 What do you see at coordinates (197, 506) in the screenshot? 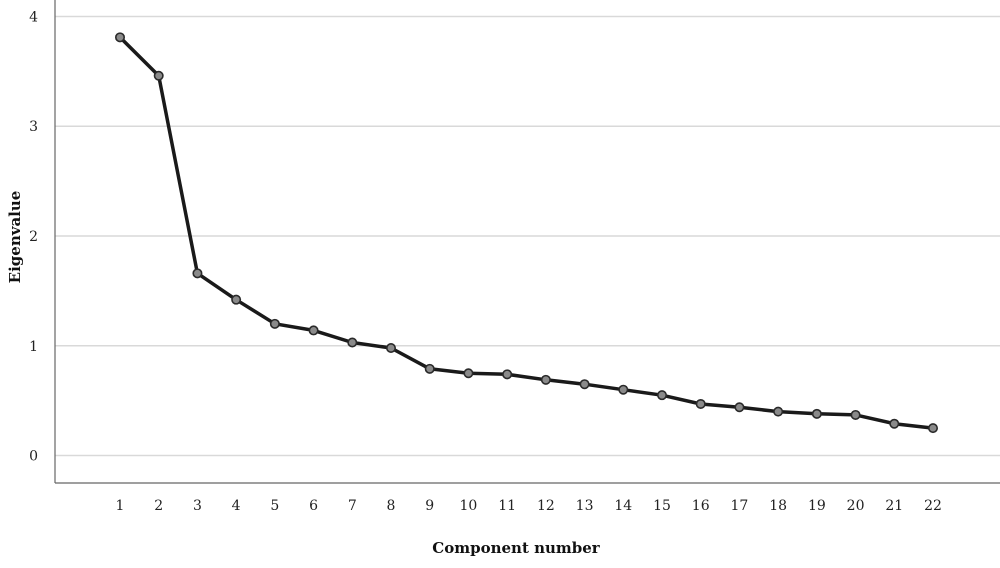
I see `x-tick-label: 3` at bounding box center [197, 506].